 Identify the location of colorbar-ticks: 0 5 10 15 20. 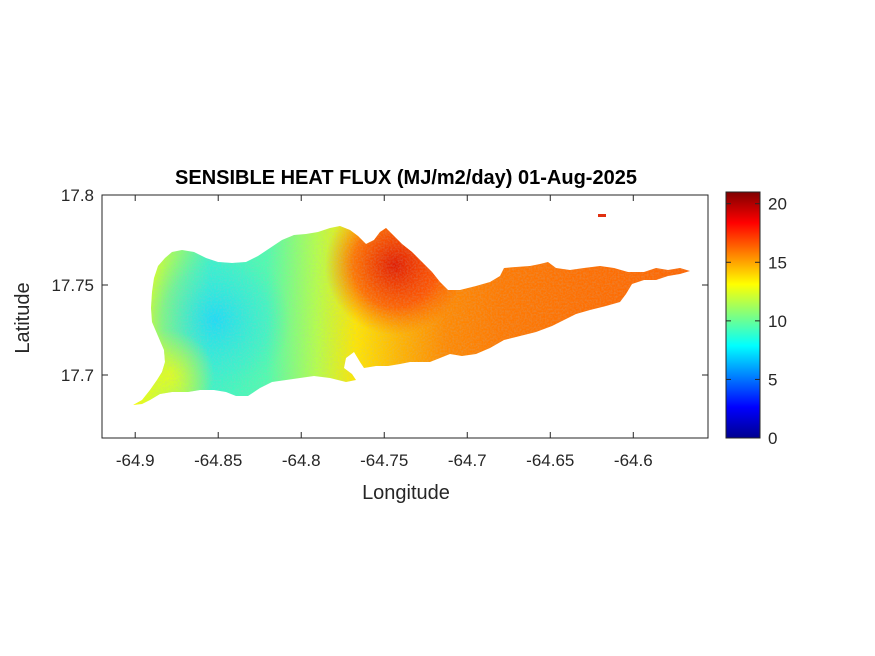
(756, 321).